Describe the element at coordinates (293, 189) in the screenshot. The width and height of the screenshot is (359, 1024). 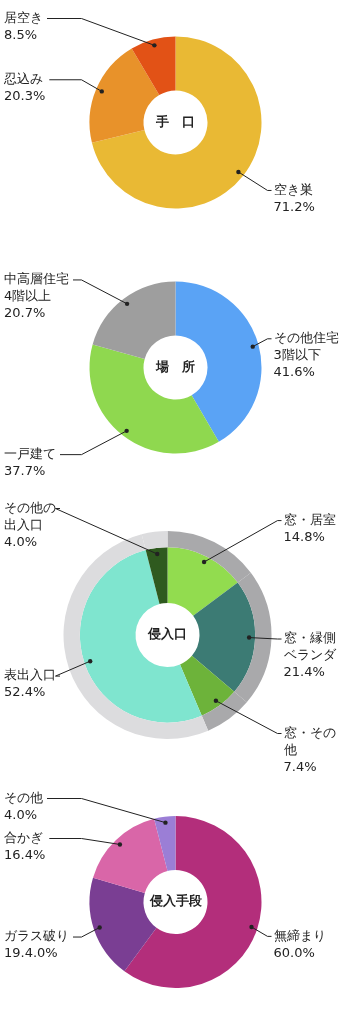
I see `slice-label: 空き巣` at that location.